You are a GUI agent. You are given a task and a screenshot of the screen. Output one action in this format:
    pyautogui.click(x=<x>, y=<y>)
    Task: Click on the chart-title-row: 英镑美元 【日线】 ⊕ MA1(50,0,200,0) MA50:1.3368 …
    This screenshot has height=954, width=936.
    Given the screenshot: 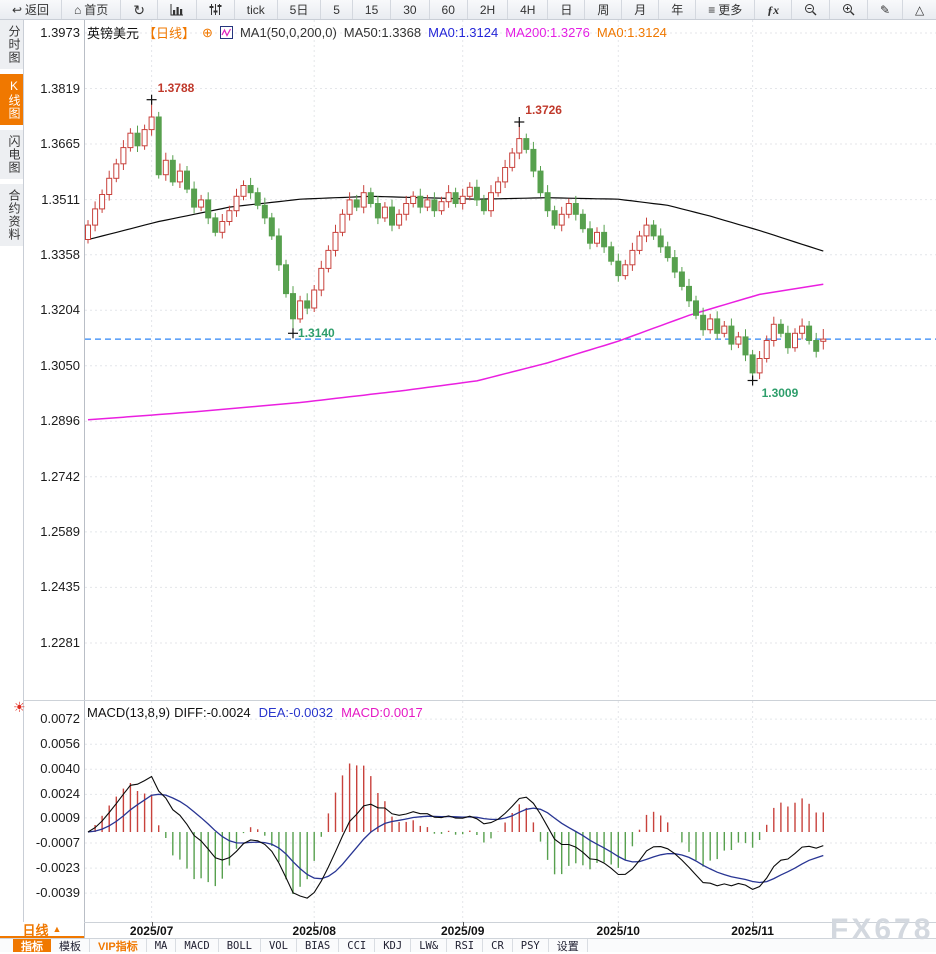 What is the action you would take?
    pyautogui.click(x=377, y=32)
    